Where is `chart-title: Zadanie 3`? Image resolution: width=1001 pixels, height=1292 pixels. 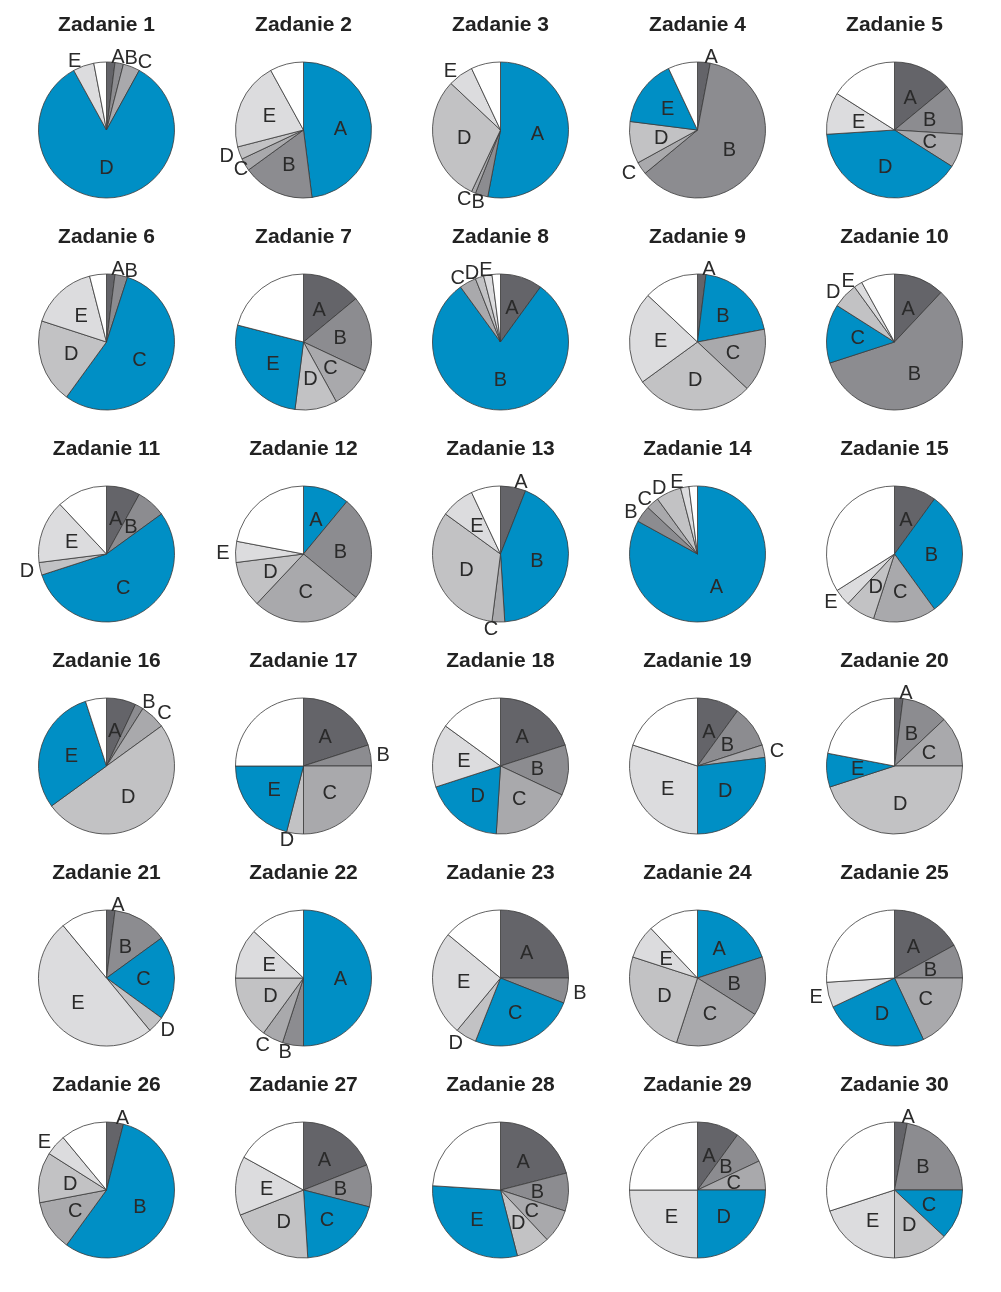
chart-title: Zadanie 3 is located at coordinates (500, 23).